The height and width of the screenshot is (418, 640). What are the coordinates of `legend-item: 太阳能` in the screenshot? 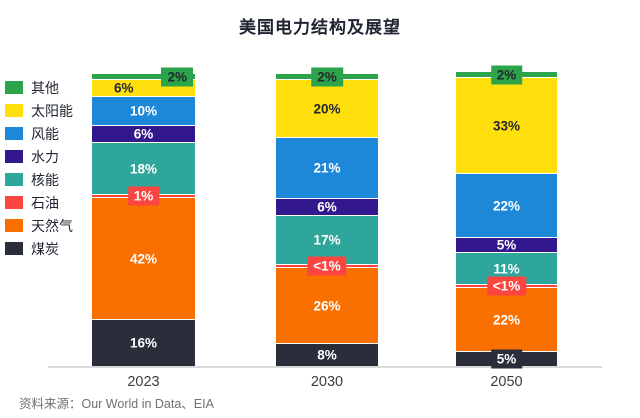 It's located at (39, 110).